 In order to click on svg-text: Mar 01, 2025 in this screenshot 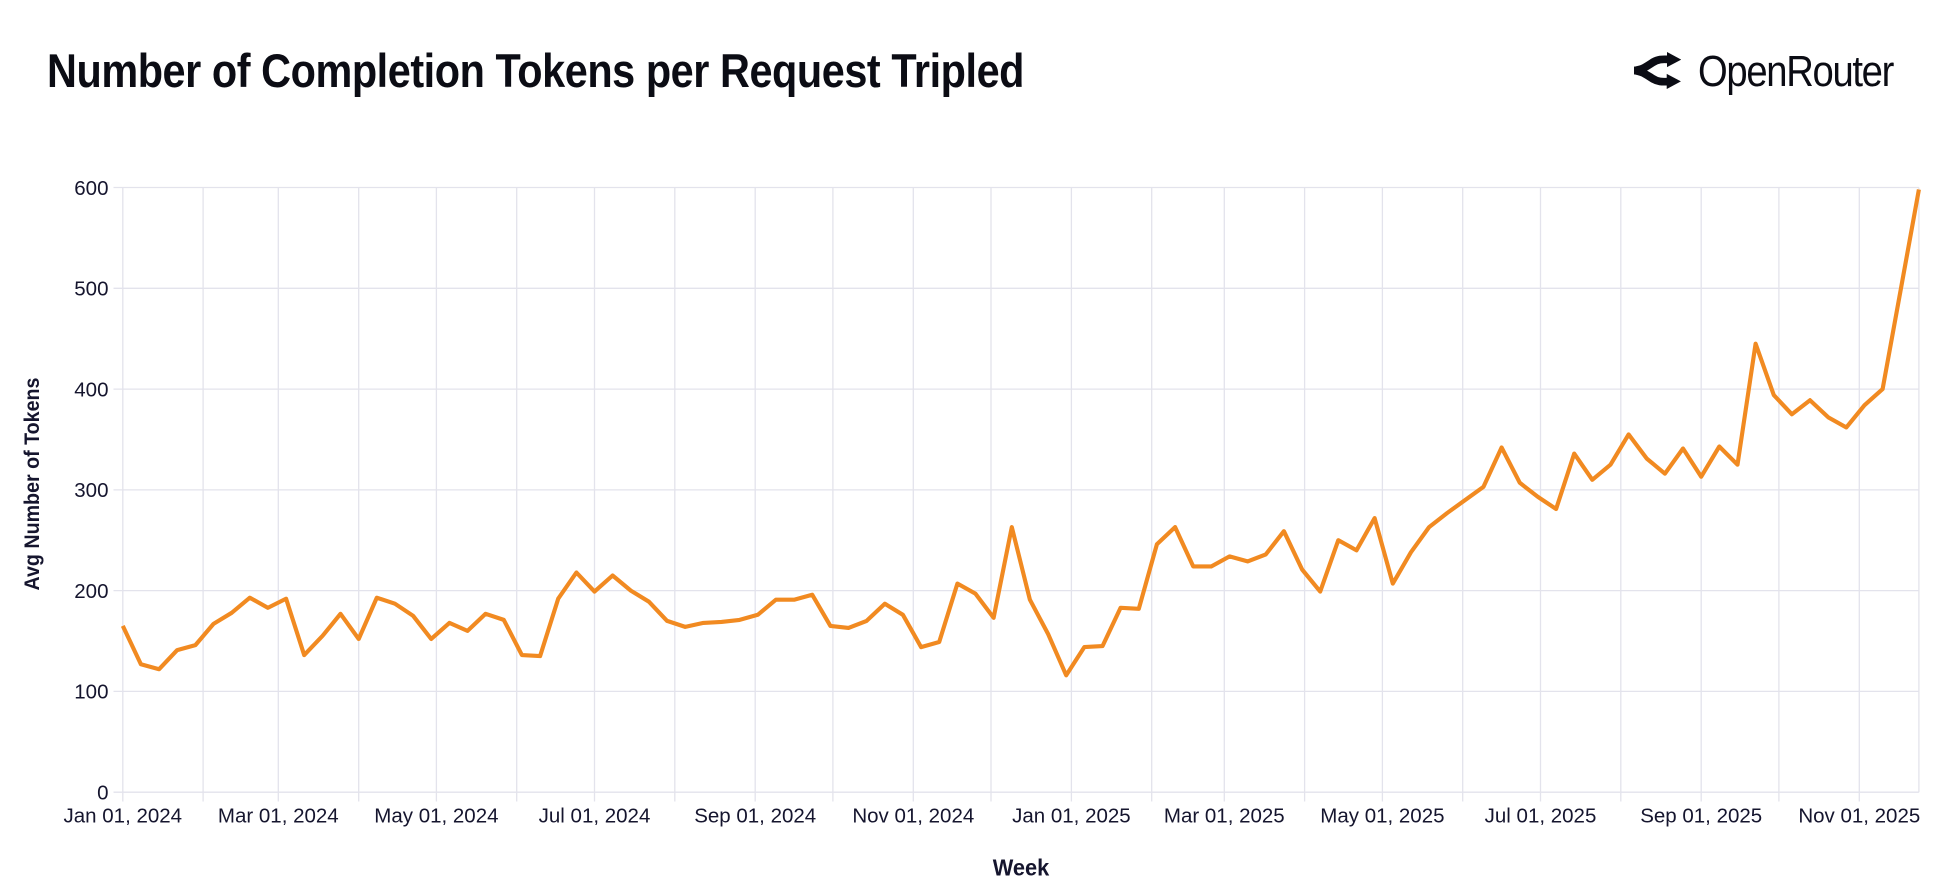, I will do `click(1224, 815)`.